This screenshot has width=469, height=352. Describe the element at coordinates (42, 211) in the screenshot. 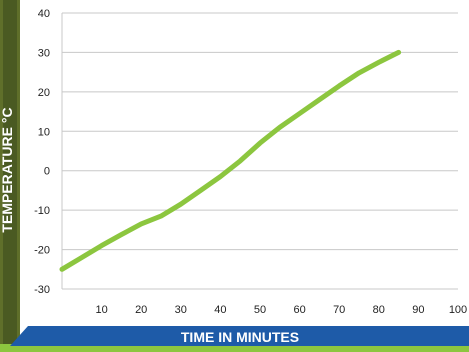

I see `y-tick-label-5: -10` at that location.